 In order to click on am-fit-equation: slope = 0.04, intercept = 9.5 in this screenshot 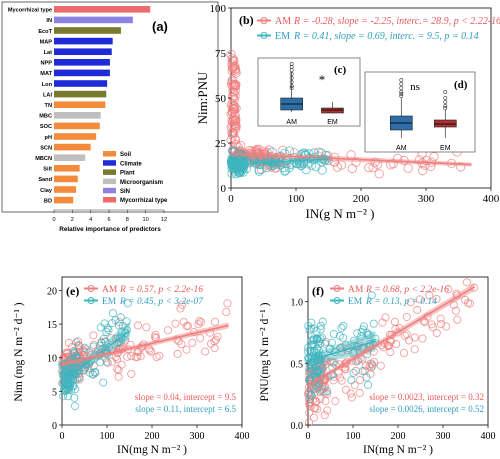, I will do `click(186, 397)`.